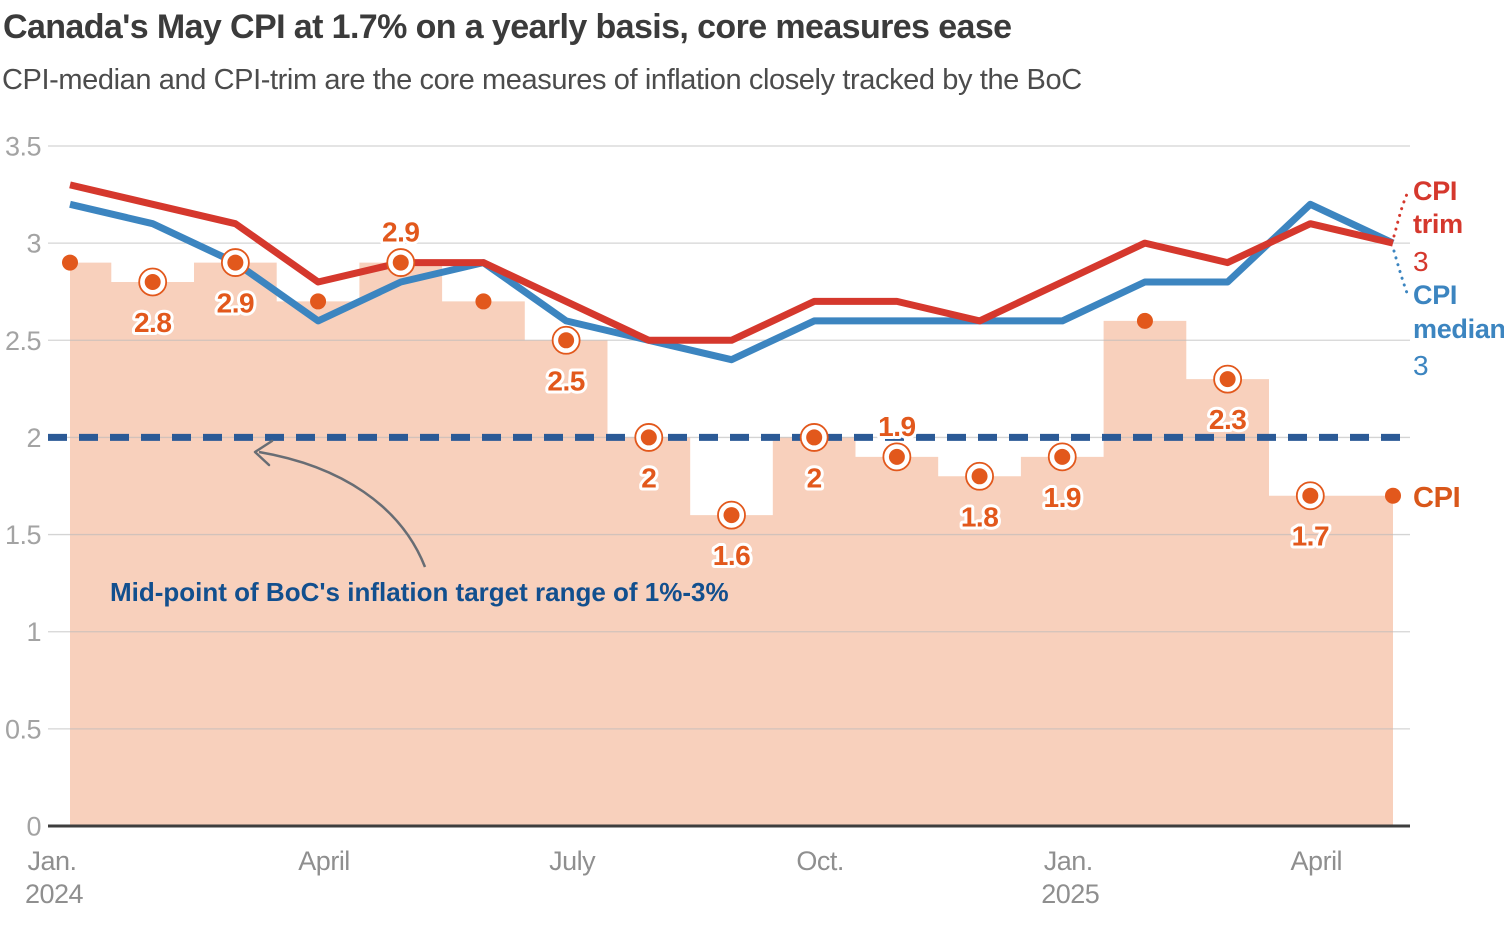 This screenshot has width=1504, height=942. Describe the element at coordinates (1458, 329) in the screenshot. I see `legend-median-label-line2: median` at that location.